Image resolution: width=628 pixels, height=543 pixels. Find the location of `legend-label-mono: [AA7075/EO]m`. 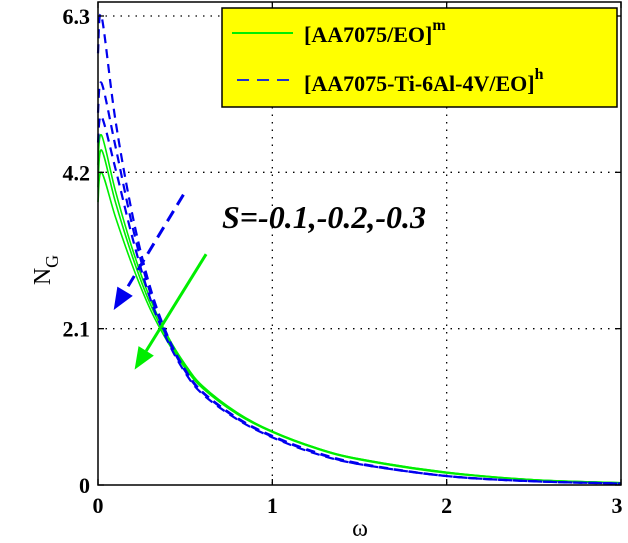

legend-label-mono: [AA7075/EO]m is located at coordinates (375, 32).